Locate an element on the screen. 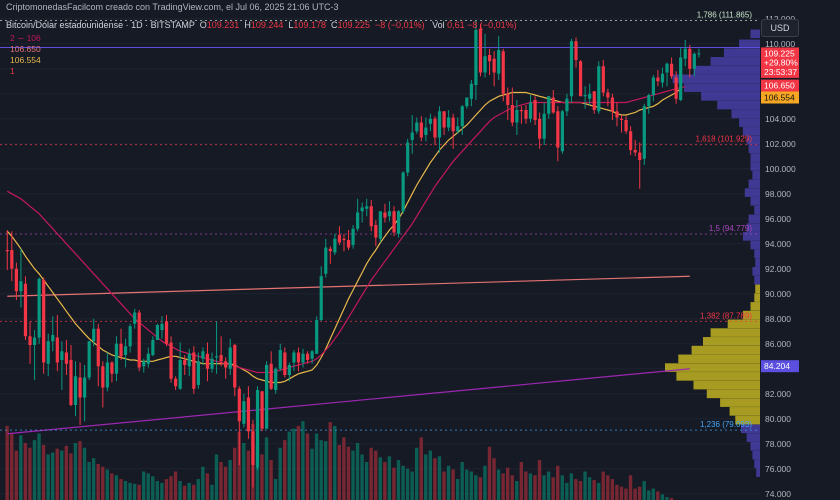 The width and height of the screenshot is (840, 500). currency-button: USD is located at coordinates (780, 28).